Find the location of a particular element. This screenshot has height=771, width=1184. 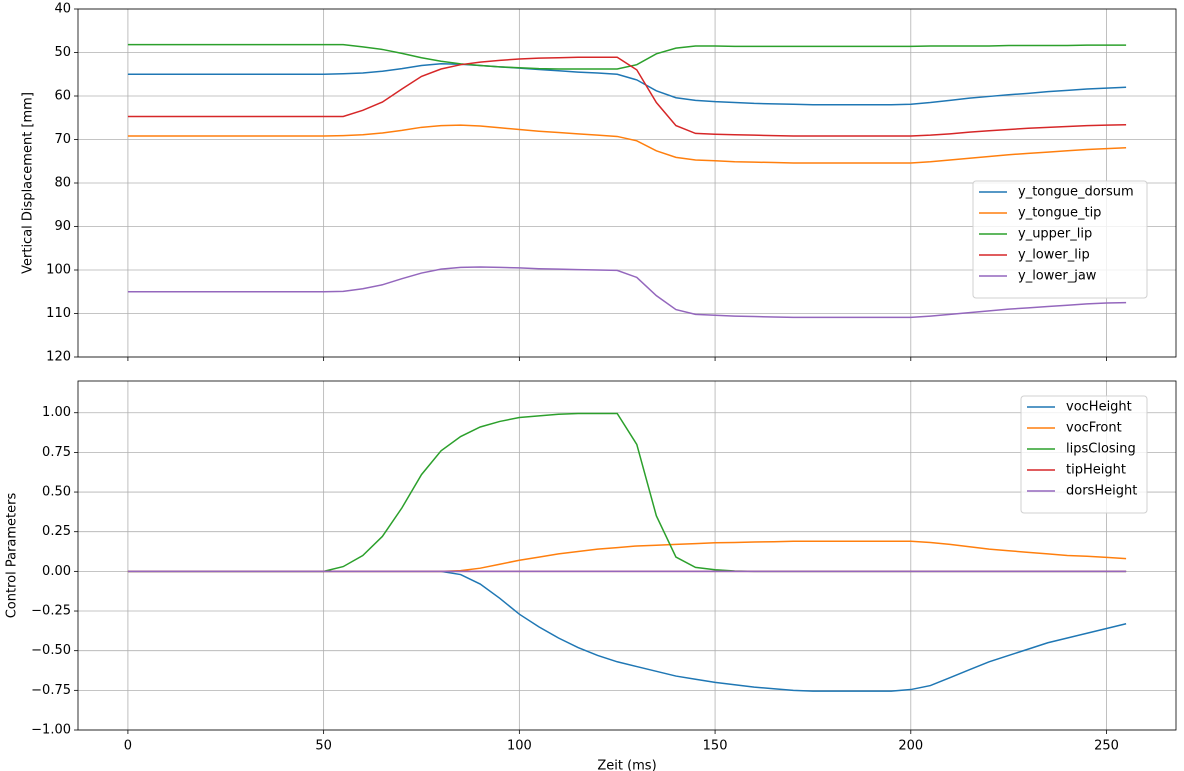

y-axis-label: Control Parameters is located at coordinates (12, 556).